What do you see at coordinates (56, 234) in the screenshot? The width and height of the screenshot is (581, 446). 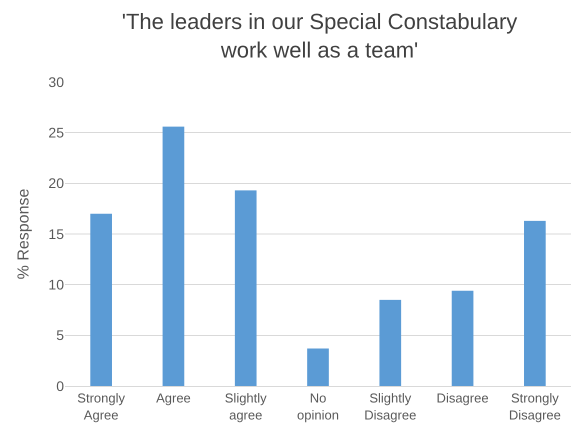 I see `y-tick-label: 15` at bounding box center [56, 234].